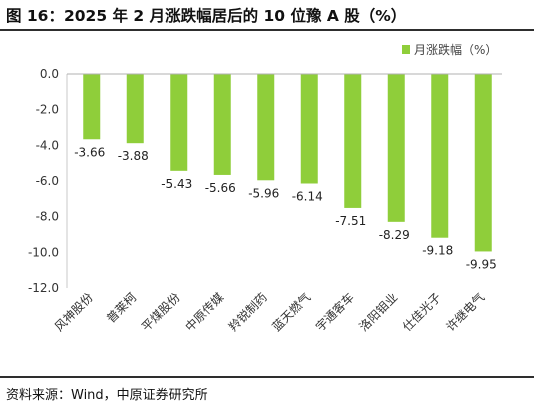  I want to click on y-tick-label: -8.0, so click(47, 217).